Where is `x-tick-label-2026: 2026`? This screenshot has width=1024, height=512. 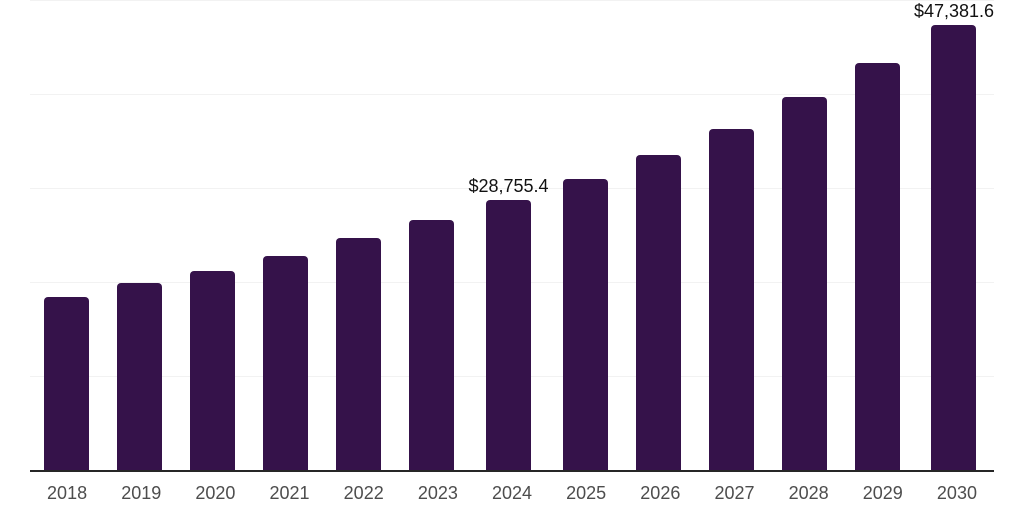 x-tick-label-2026: 2026 is located at coordinates (660, 493).